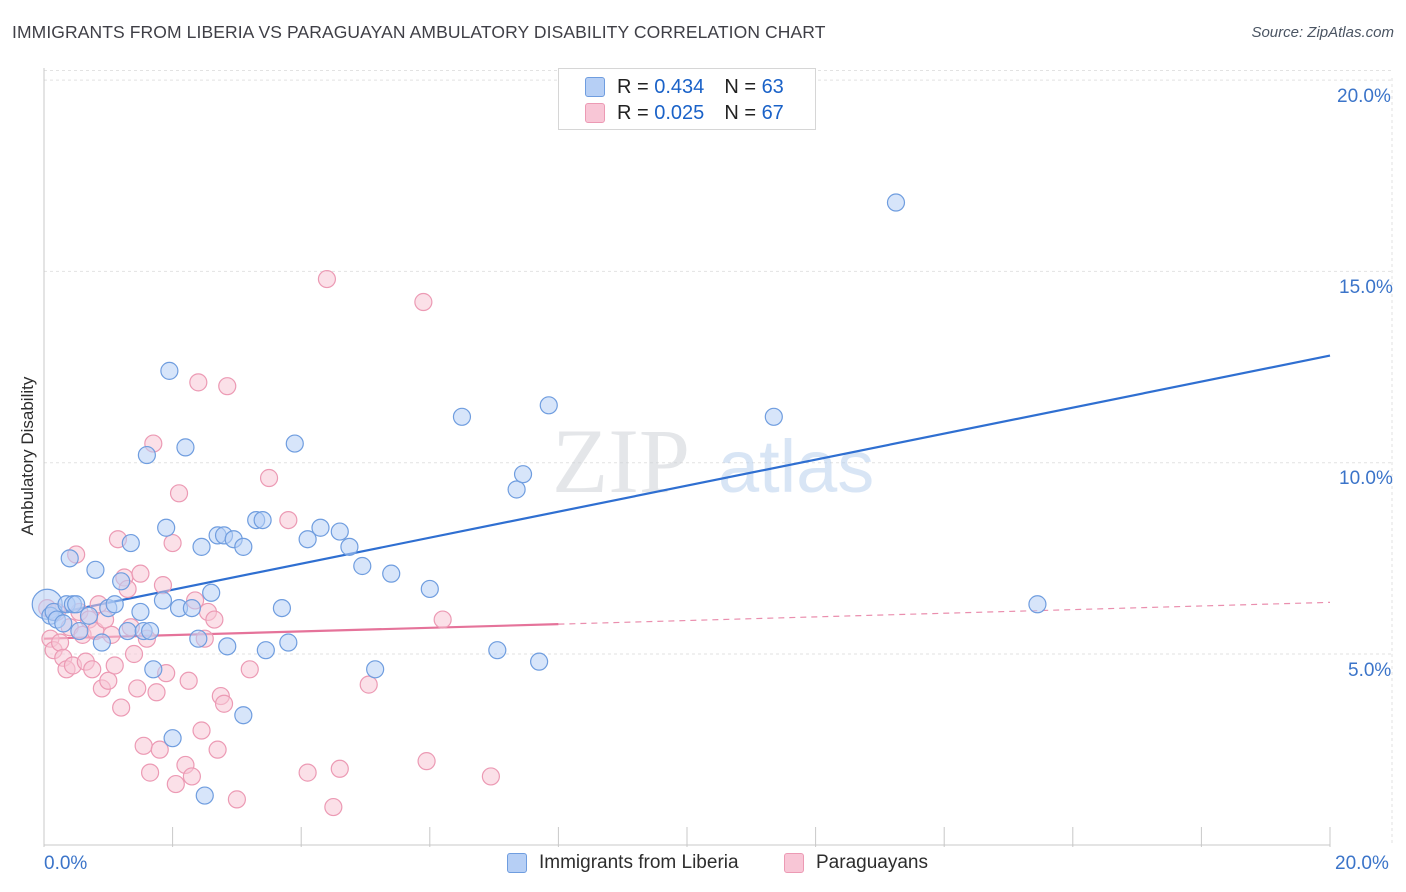 Image resolution: width=1406 pixels, height=892 pixels. Describe the element at coordinates (27, 456) in the screenshot. I see `y-axis-label: Ambulatory Disability` at that location.